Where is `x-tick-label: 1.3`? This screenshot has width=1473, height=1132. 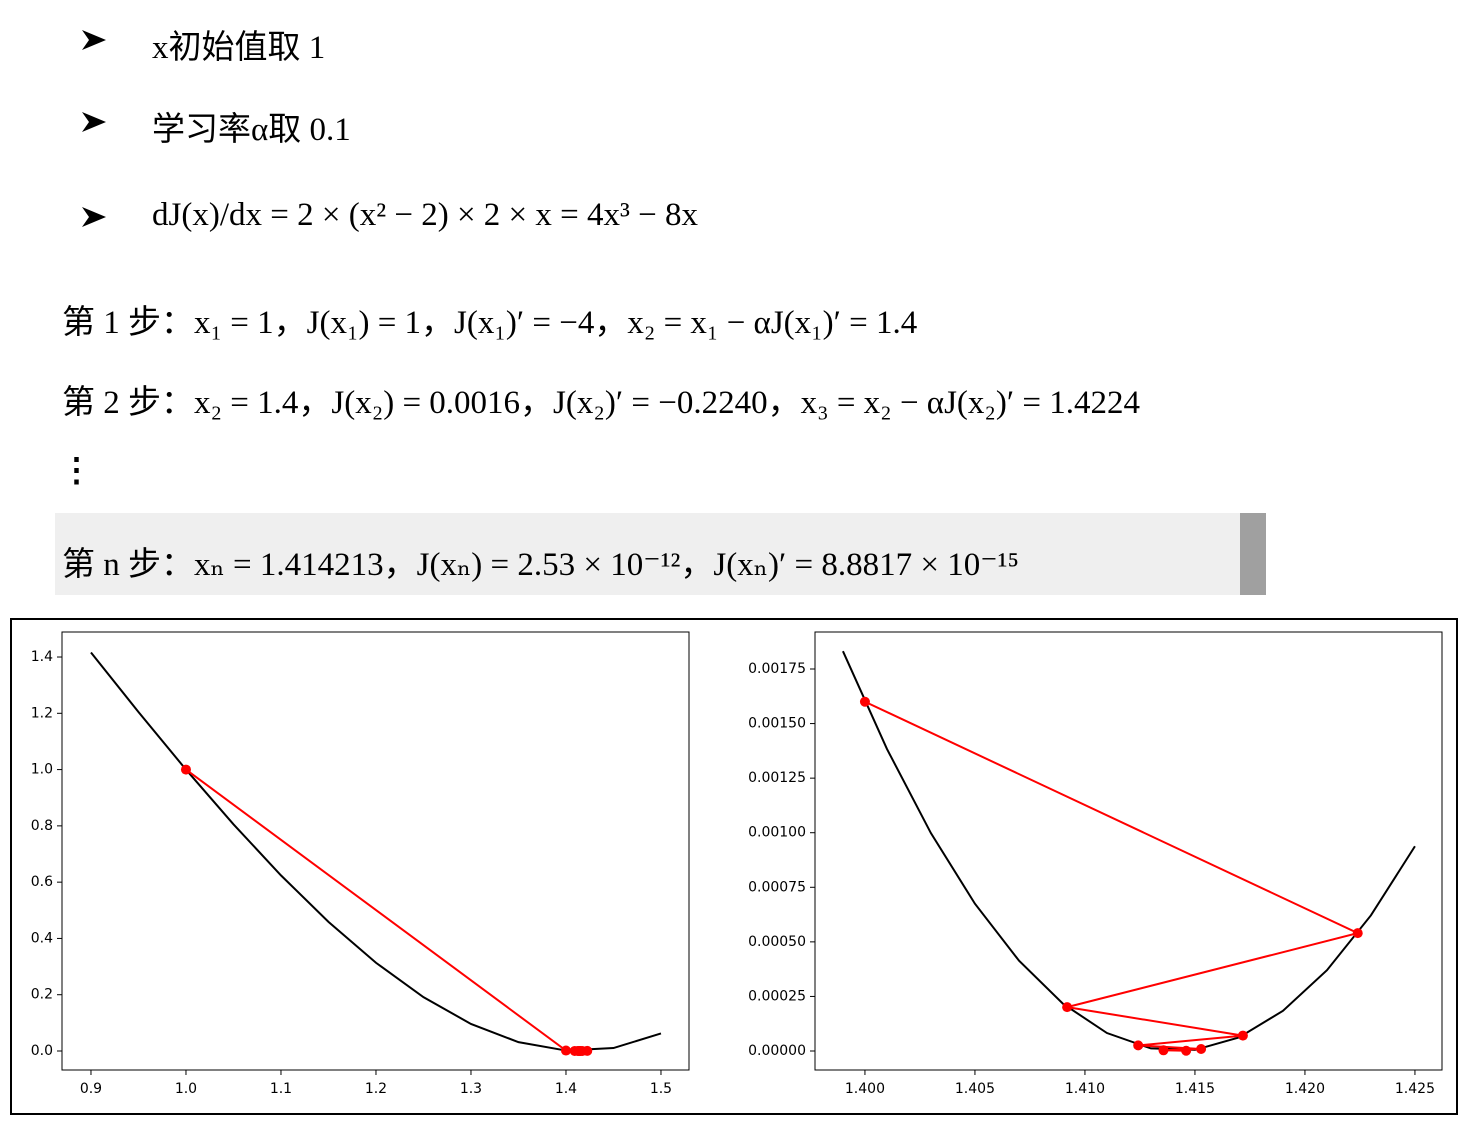
x-tick-label: 1.3 is located at coordinates (471, 1089).